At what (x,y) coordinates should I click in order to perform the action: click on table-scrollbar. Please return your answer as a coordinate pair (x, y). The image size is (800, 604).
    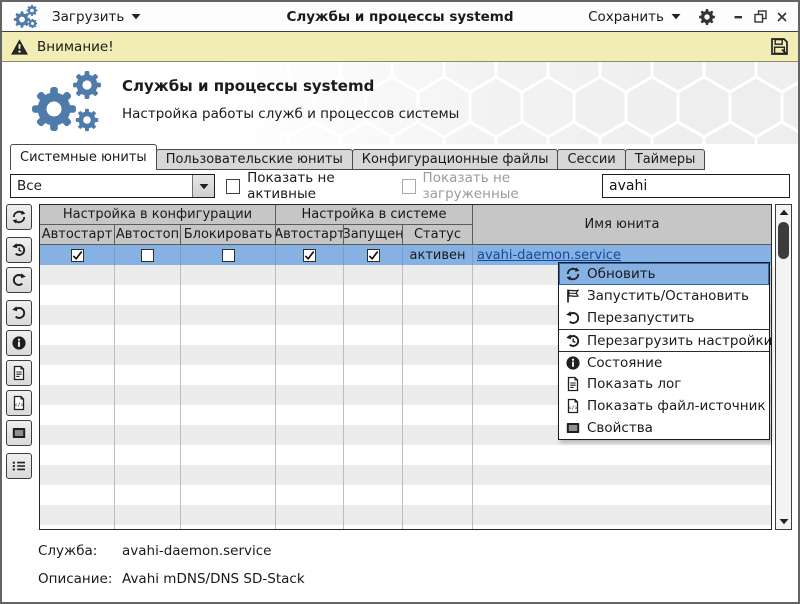
    Looking at the image, I should click on (783, 367).